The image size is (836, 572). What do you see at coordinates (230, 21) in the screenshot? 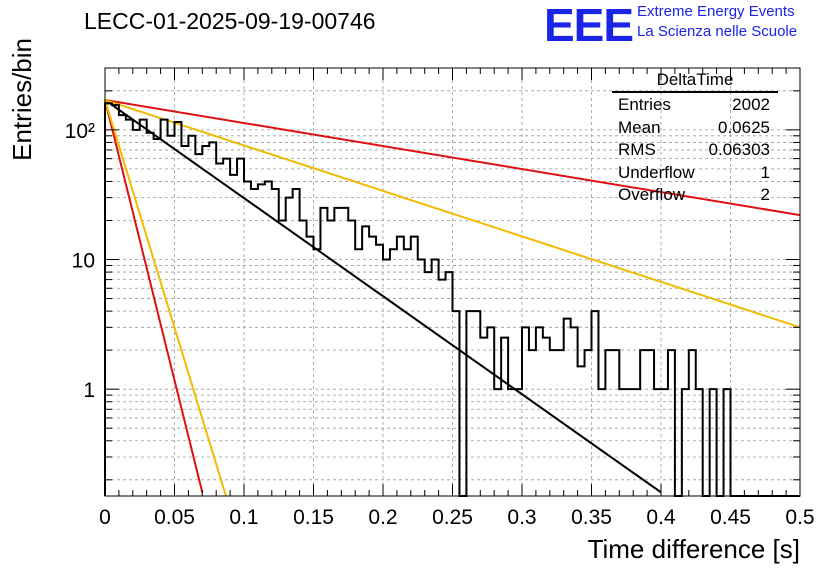
I see `chart-title: LECC-01-2025-09-19-00746` at bounding box center [230, 21].